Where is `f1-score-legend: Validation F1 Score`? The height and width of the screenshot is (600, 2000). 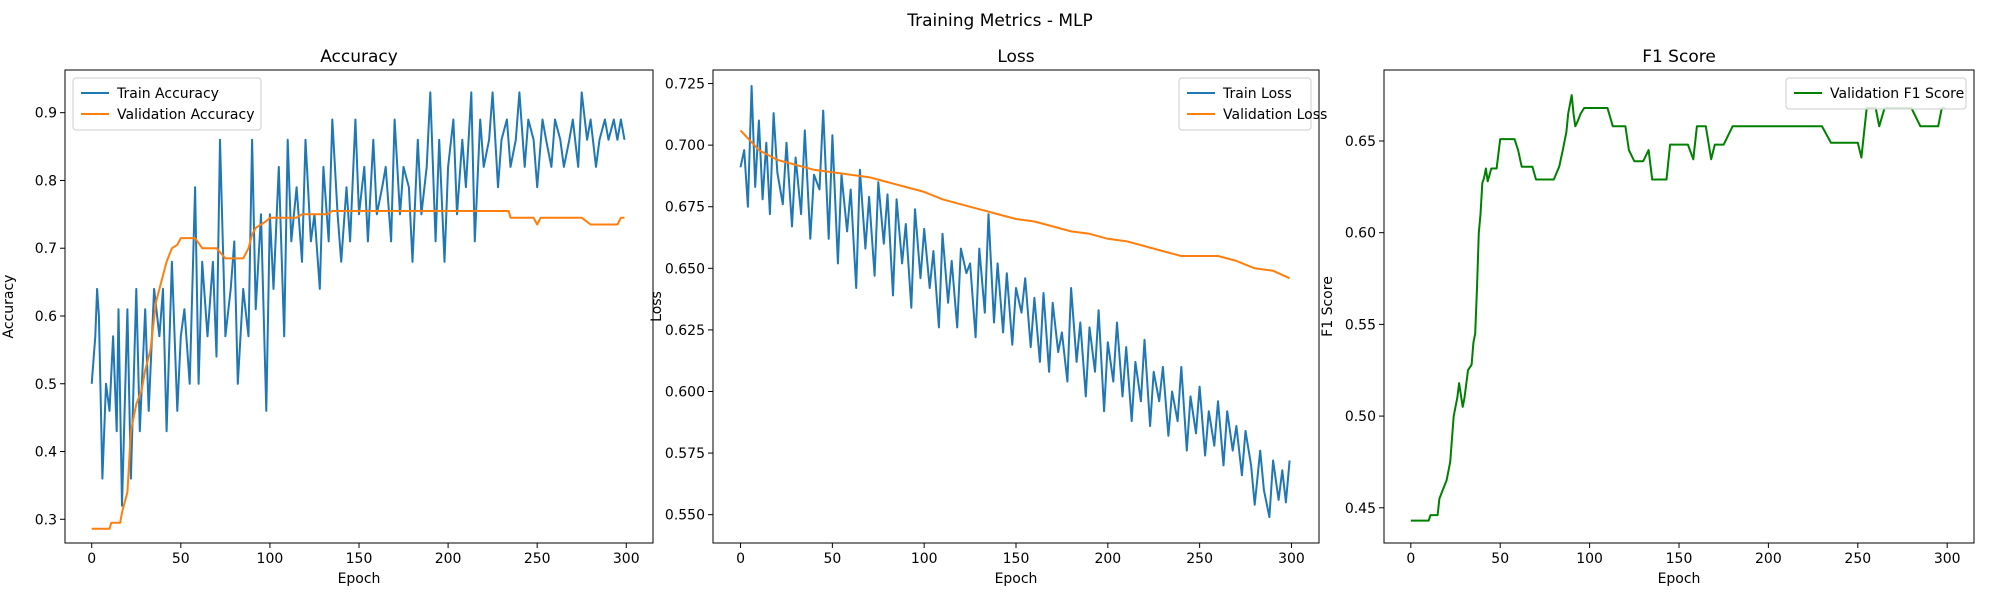
f1-score-legend: Validation F1 Score is located at coordinates (1876, 93).